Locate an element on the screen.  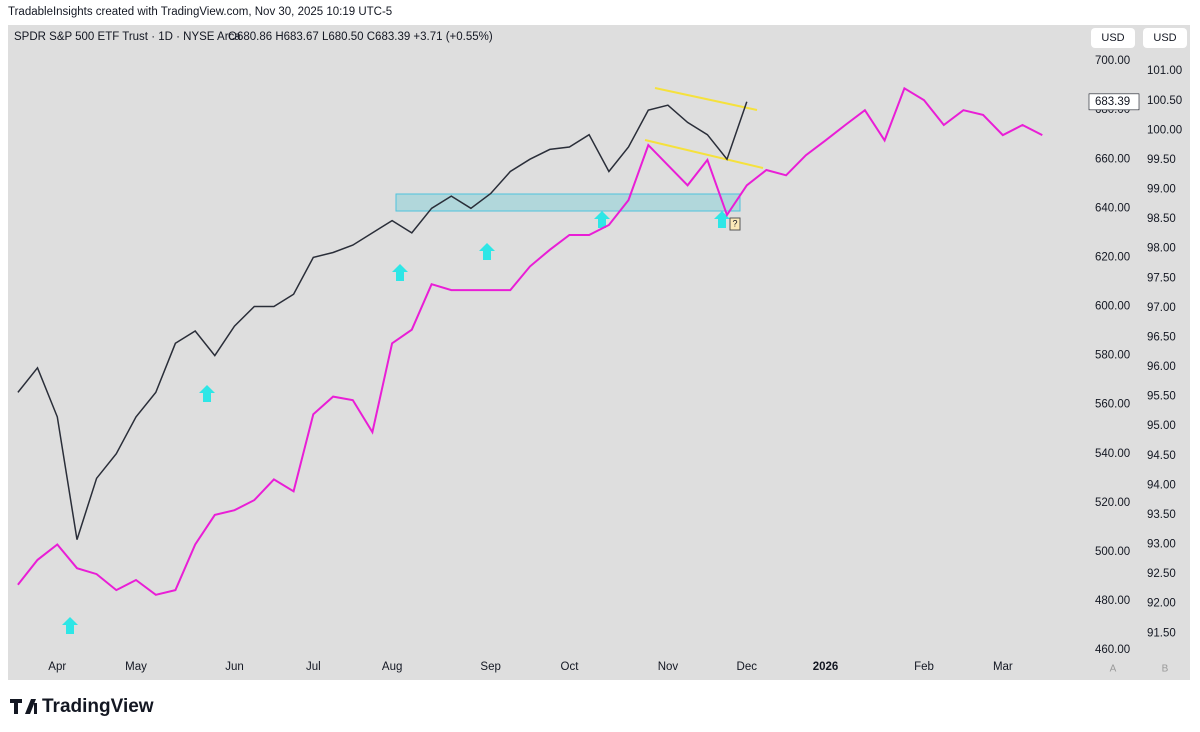
x-tick-label: May is located at coordinates (136, 667).